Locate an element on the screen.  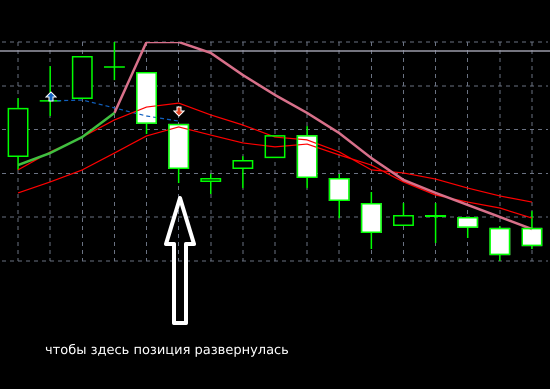
text: чтобы здесь позиция развернулась is located at coordinates (167, 350).